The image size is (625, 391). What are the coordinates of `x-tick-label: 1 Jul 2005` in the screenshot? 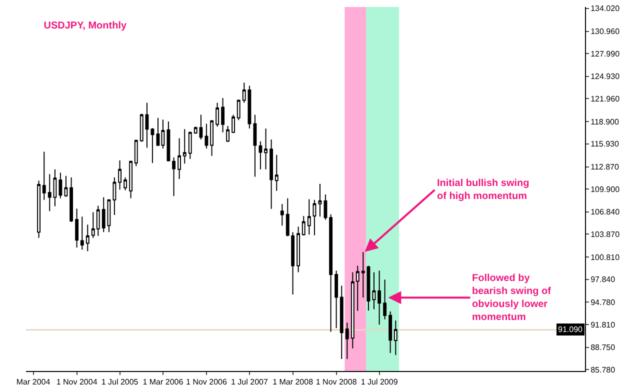 It's located at (120, 382).